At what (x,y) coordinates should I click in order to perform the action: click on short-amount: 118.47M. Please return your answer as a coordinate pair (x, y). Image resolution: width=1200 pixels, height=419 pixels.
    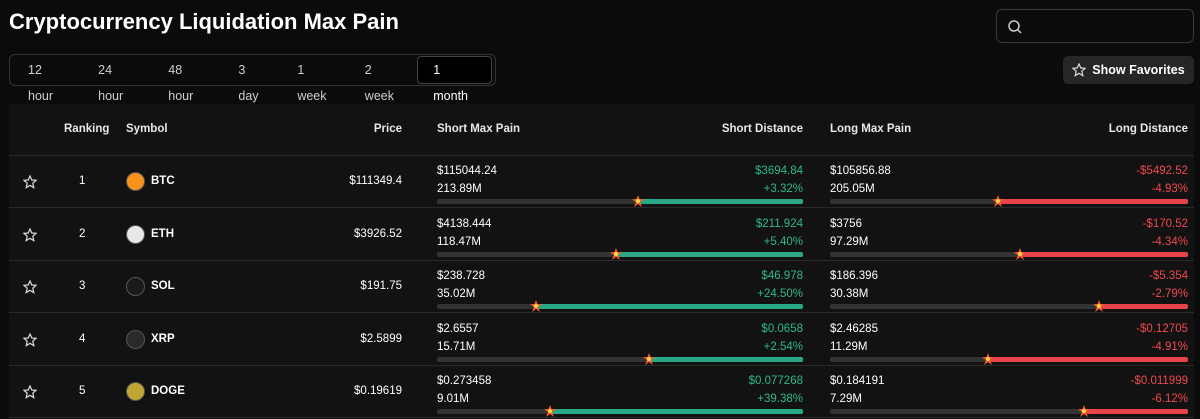
    Looking at the image, I should click on (459, 241).